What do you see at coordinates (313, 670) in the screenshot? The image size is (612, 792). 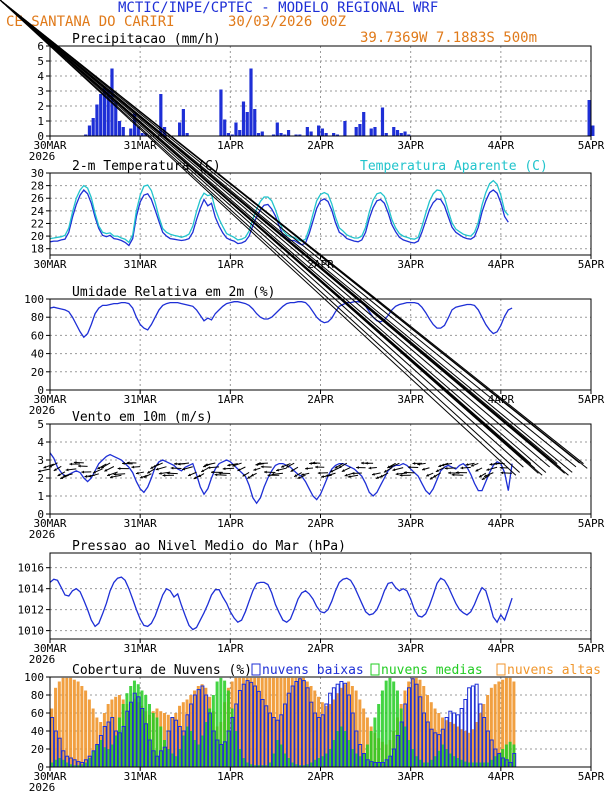 I see `legend-label: nuvens baixas` at bounding box center [313, 670].